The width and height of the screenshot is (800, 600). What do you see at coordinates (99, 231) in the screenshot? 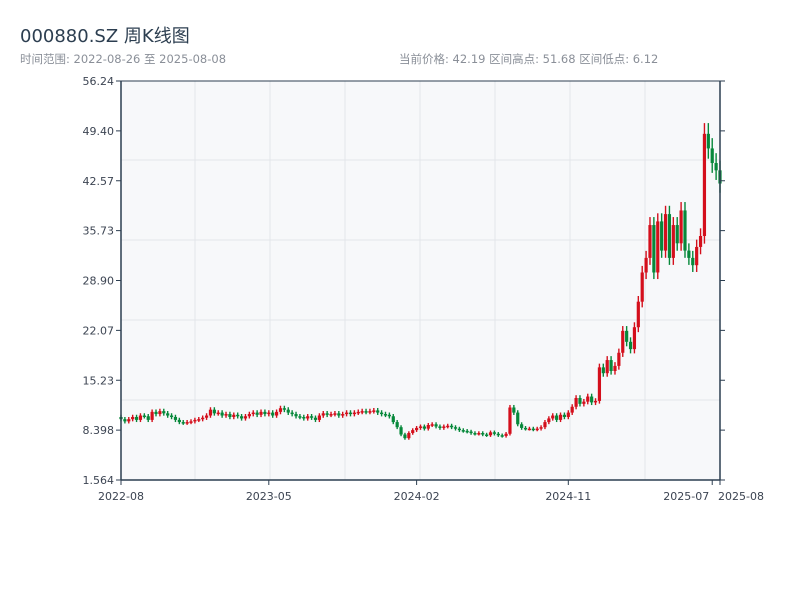
I see `y-tick-label: 35.73` at bounding box center [99, 231].